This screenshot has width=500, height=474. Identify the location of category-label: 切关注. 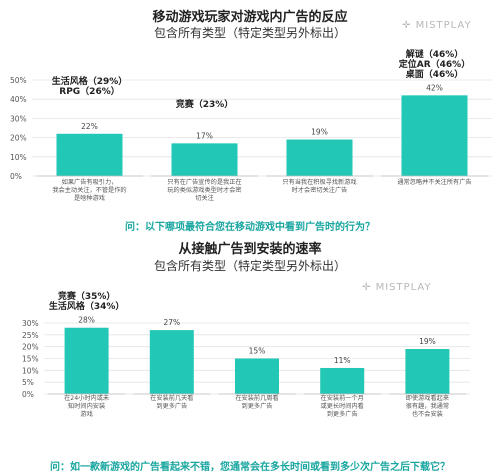
(204, 198).